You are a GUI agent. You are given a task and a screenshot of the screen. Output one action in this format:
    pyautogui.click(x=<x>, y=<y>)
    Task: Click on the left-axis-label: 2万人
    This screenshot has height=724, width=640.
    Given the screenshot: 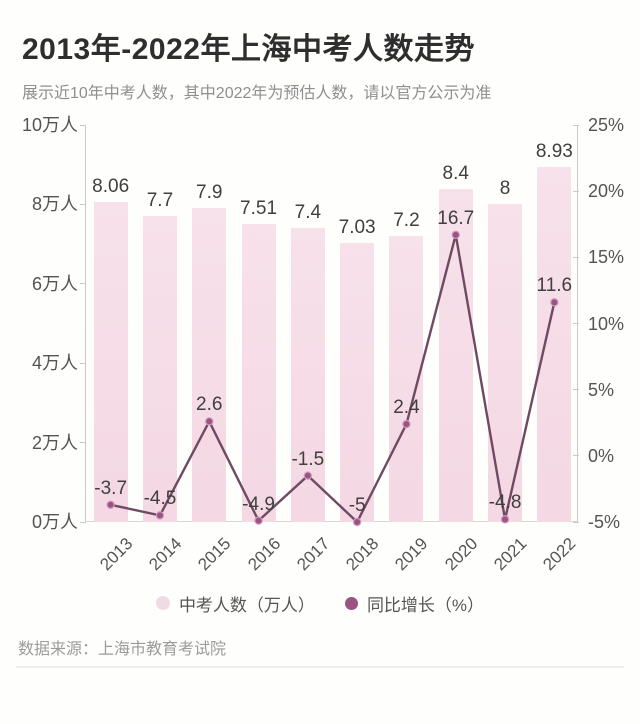 What is the action you would take?
    pyautogui.click(x=54, y=442)
    